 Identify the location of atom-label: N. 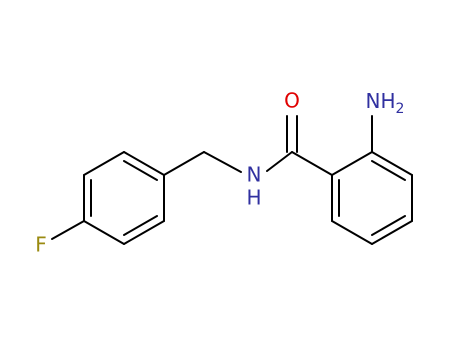
(254, 175).